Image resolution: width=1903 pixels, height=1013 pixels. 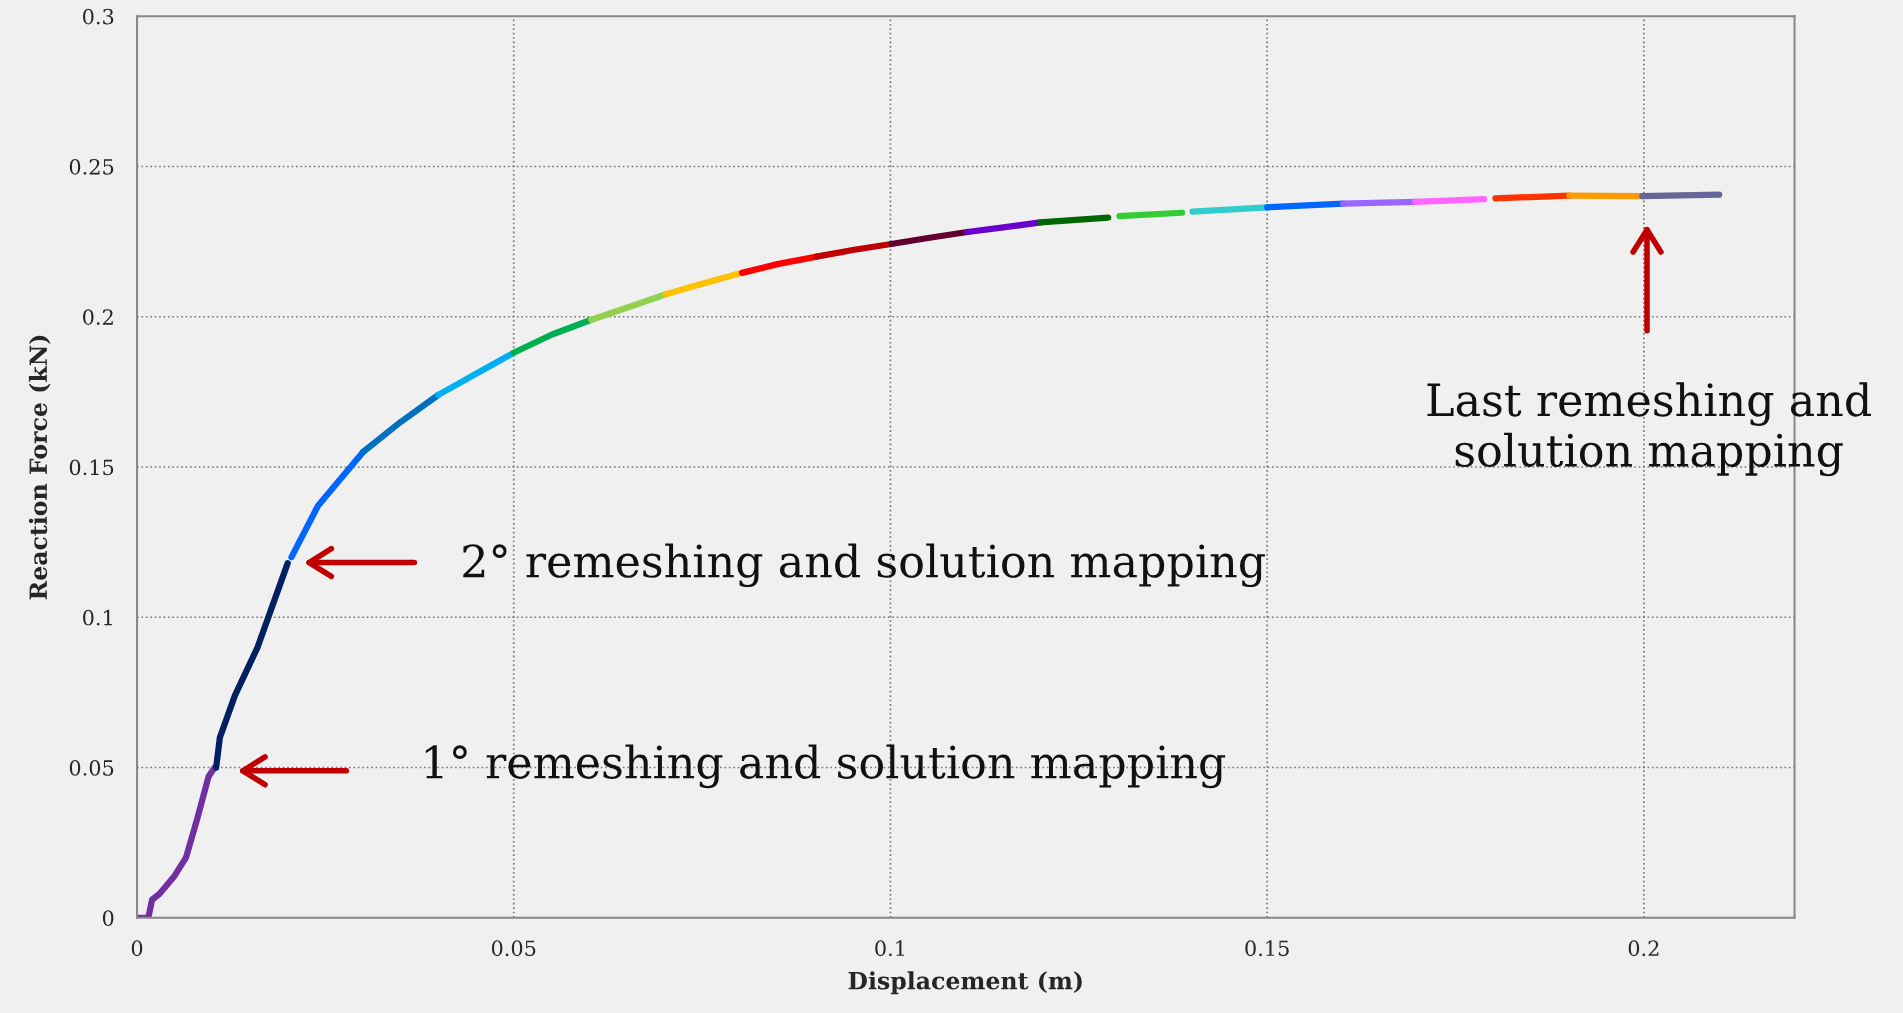 What do you see at coordinates (890, 948) in the screenshot?
I see `x-tick-label: 0.1` at bounding box center [890, 948].